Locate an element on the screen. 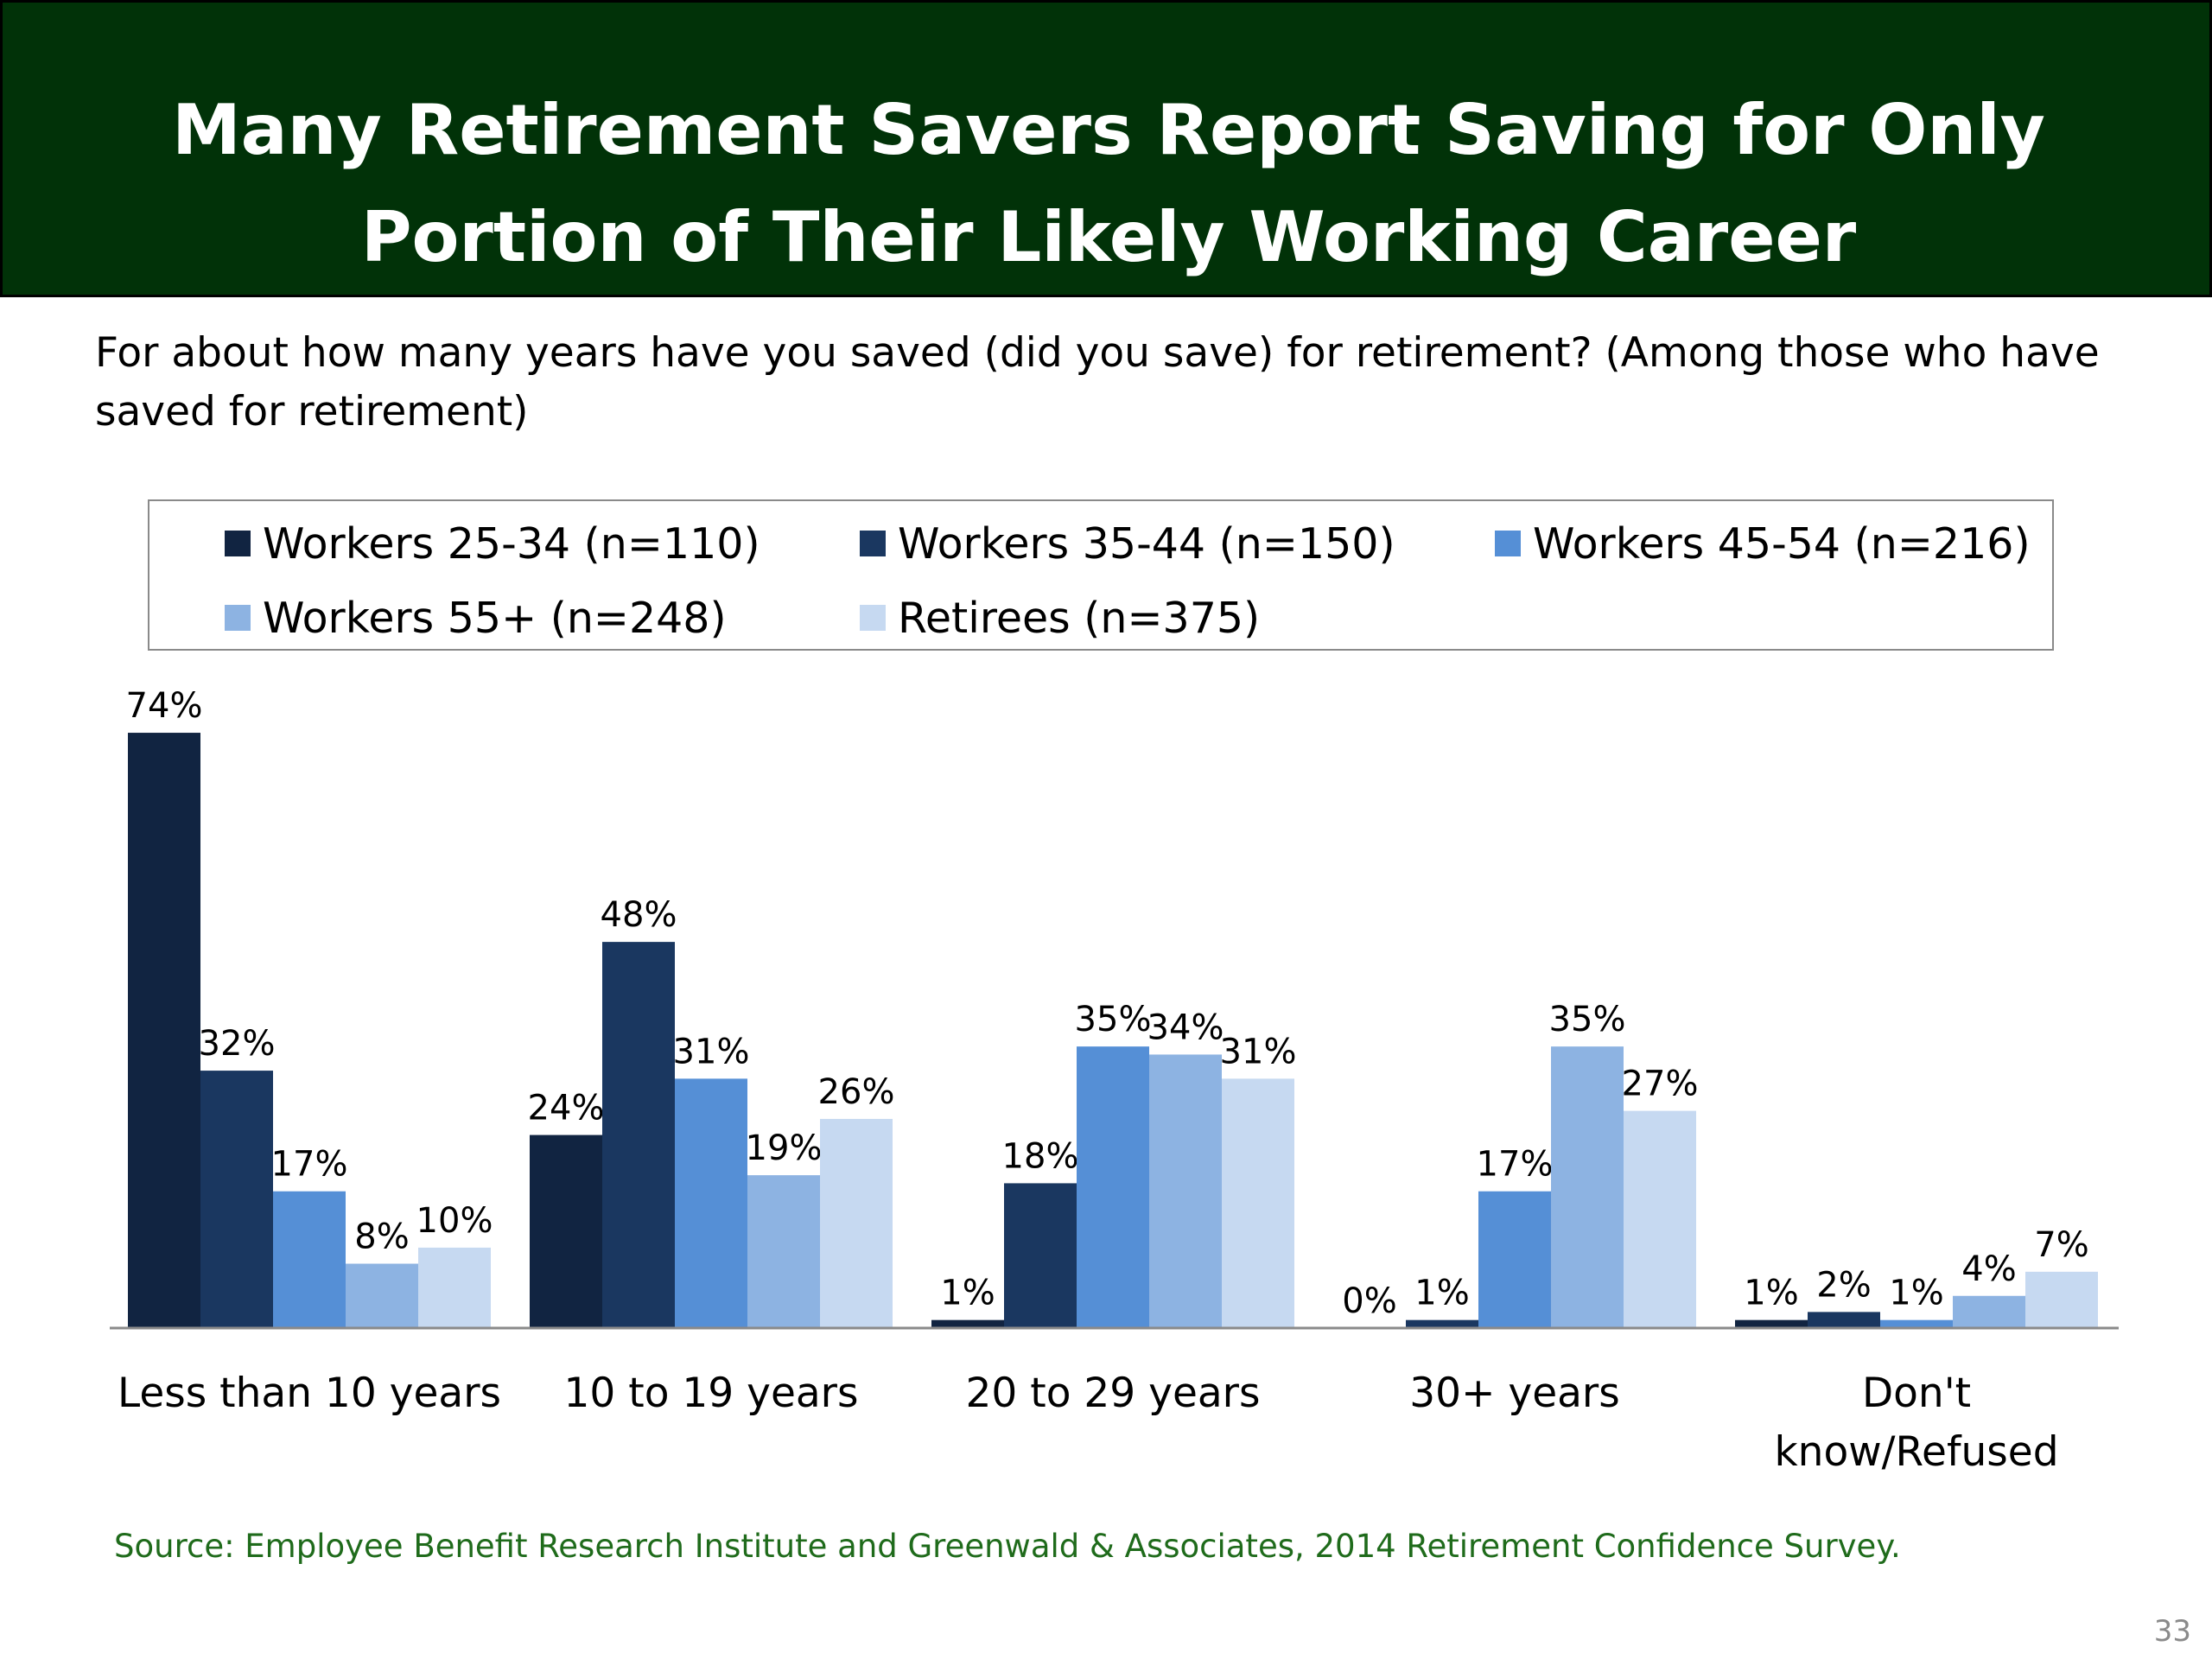  category-label: know/Refused is located at coordinates (1916, 1452).